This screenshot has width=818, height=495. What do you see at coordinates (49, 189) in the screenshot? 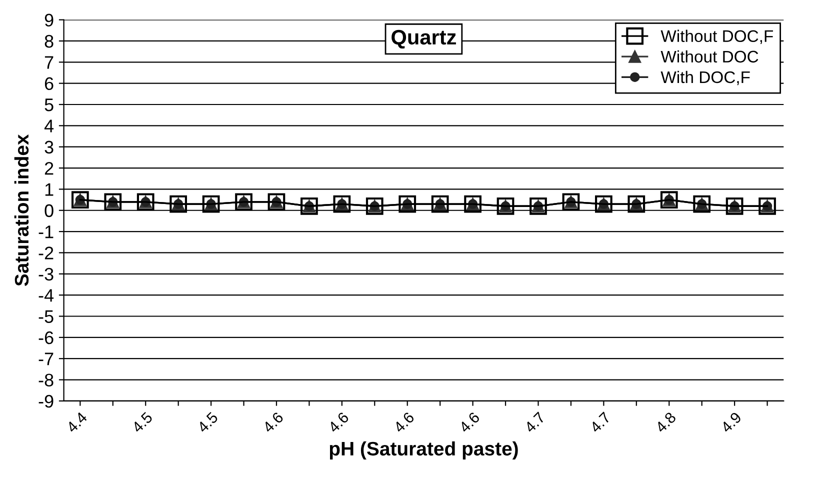
I see `y-tick-label: 1` at bounding box center [49, 189].